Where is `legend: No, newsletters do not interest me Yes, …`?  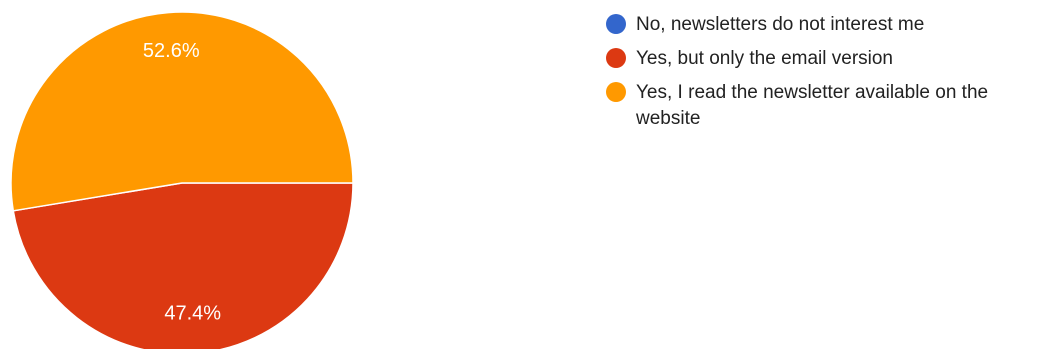 legend: No, newsletters do not interest me Yes, … is located at coordinates (816, 76).